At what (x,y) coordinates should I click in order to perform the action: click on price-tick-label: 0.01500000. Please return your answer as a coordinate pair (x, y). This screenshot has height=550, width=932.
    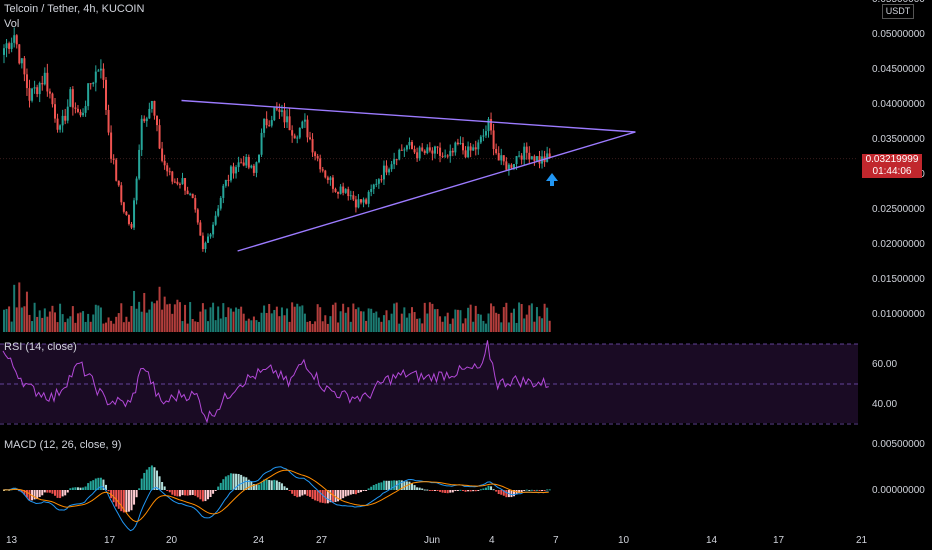
    Looking at the image, I should click on (898, 279).